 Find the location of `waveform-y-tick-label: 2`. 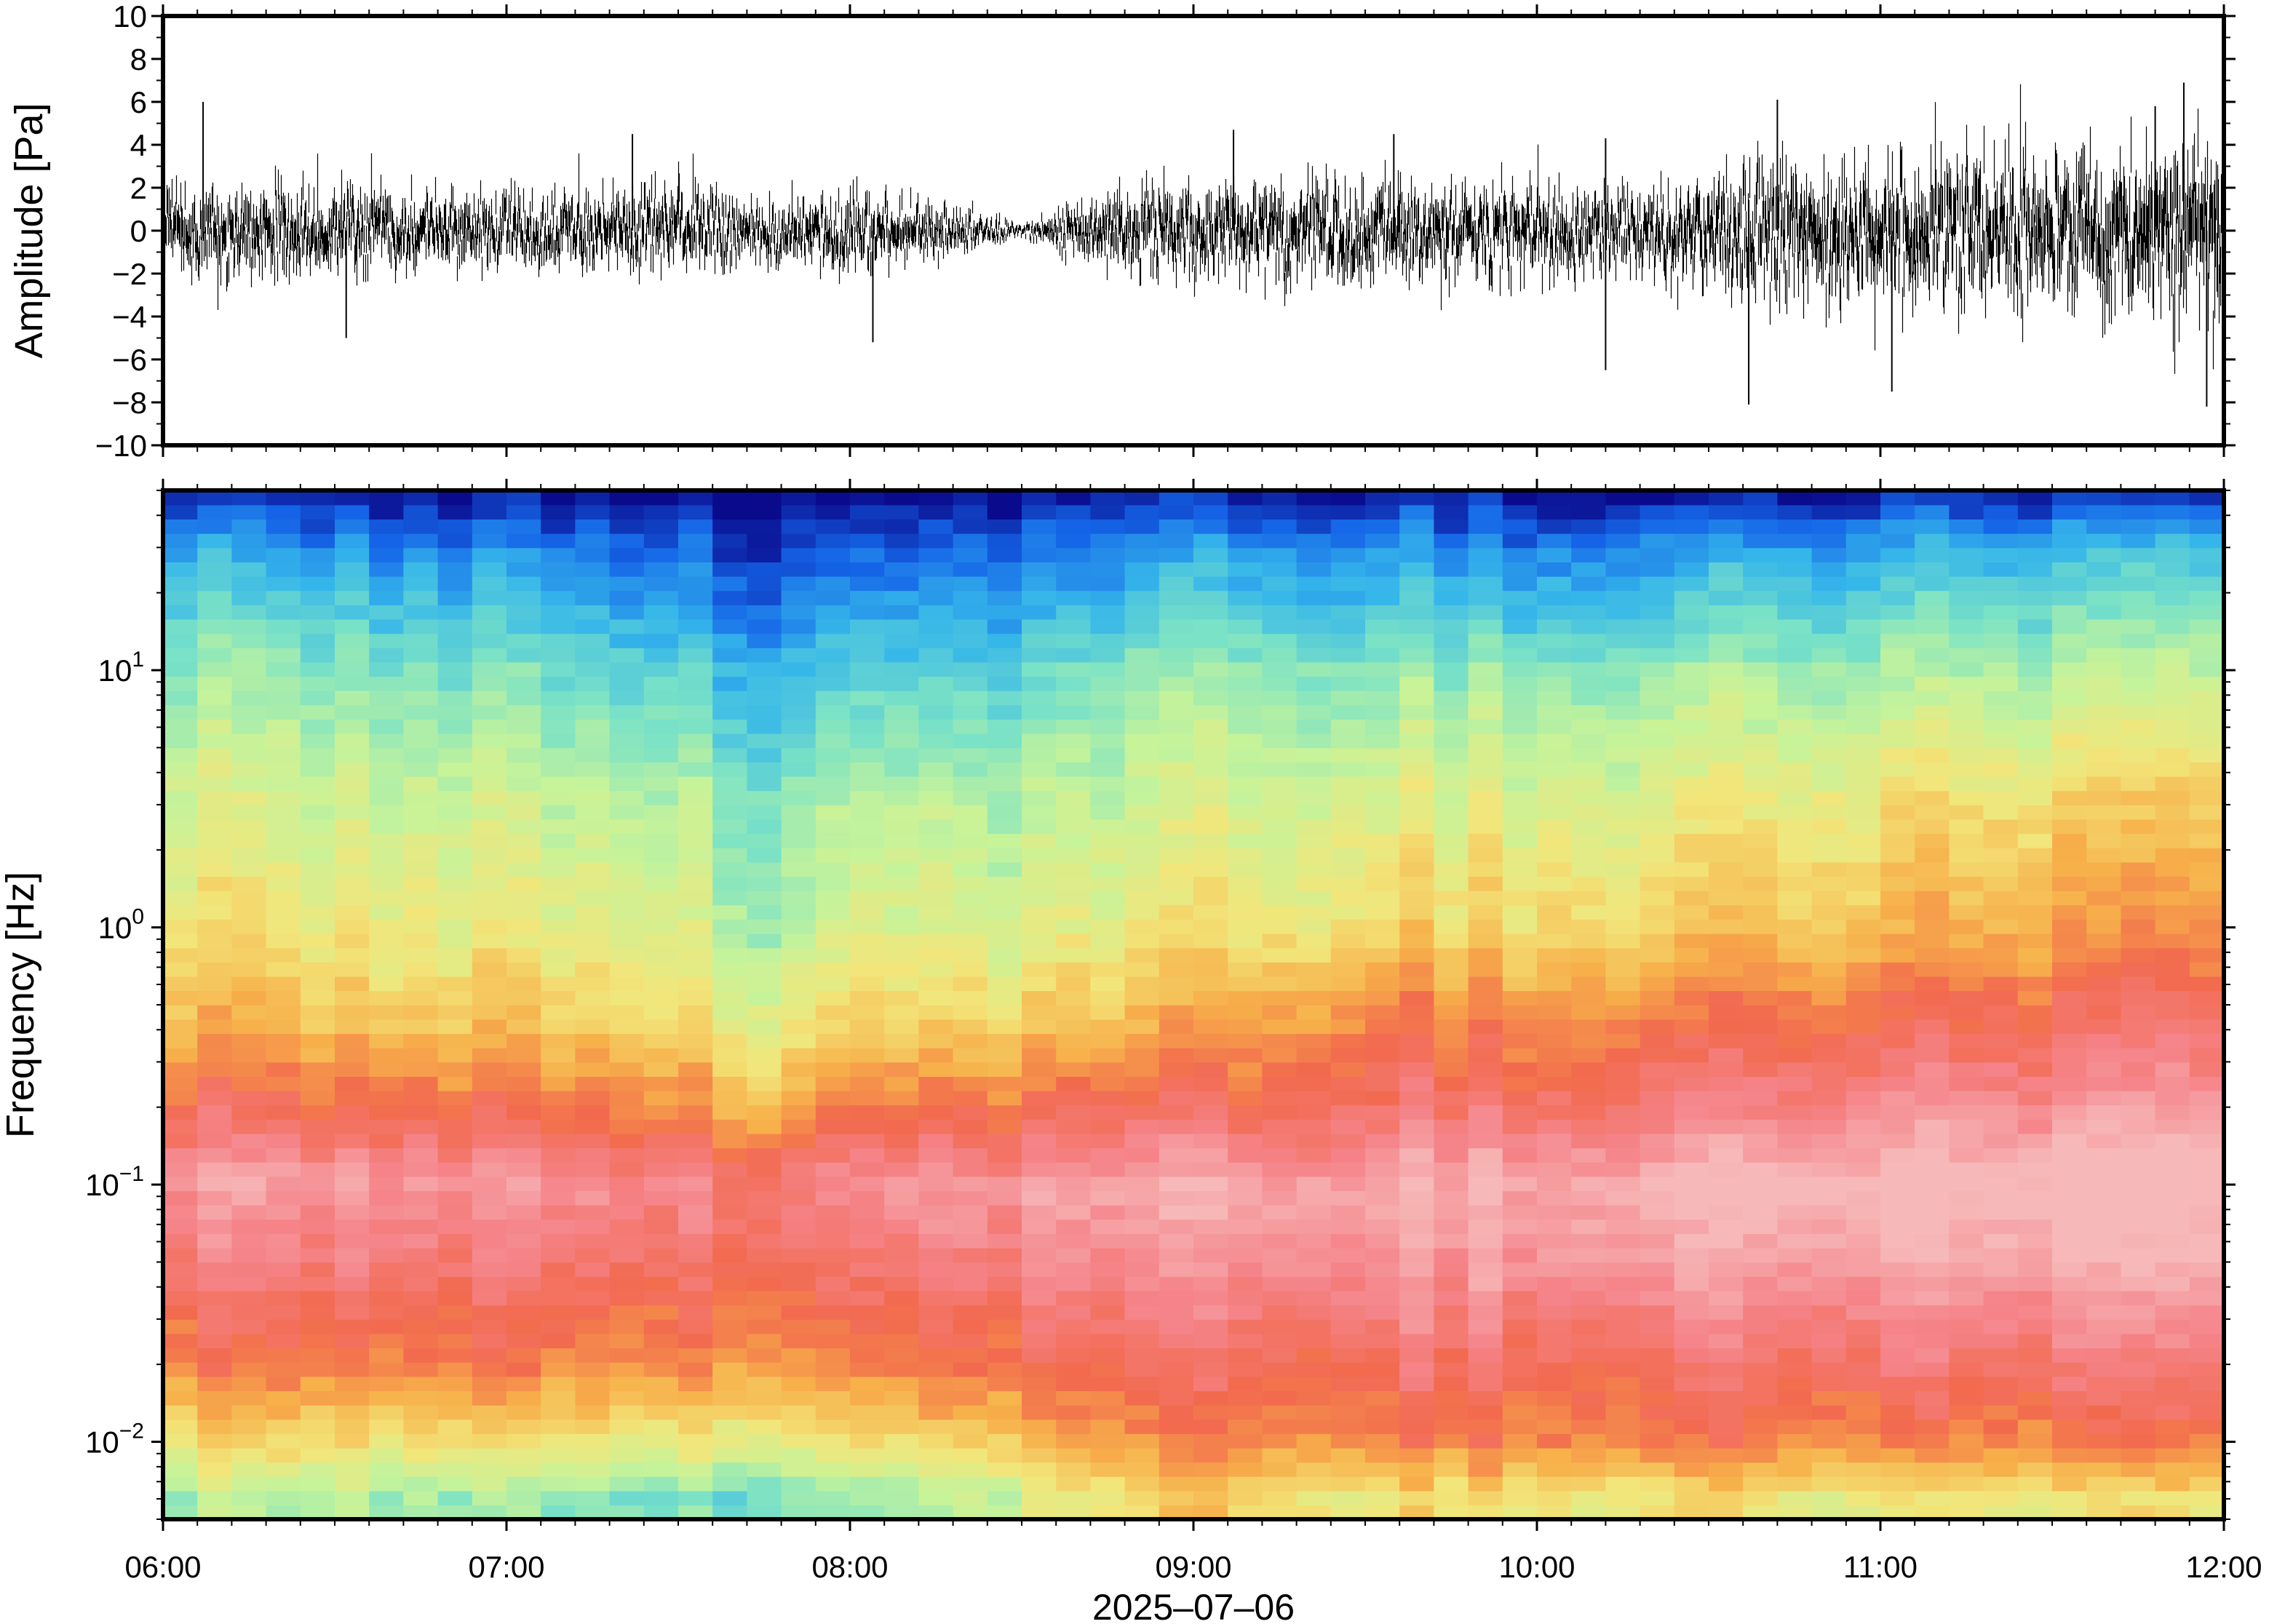

waveform-y-tick-label: 2 is located at coordinates (138, 188).